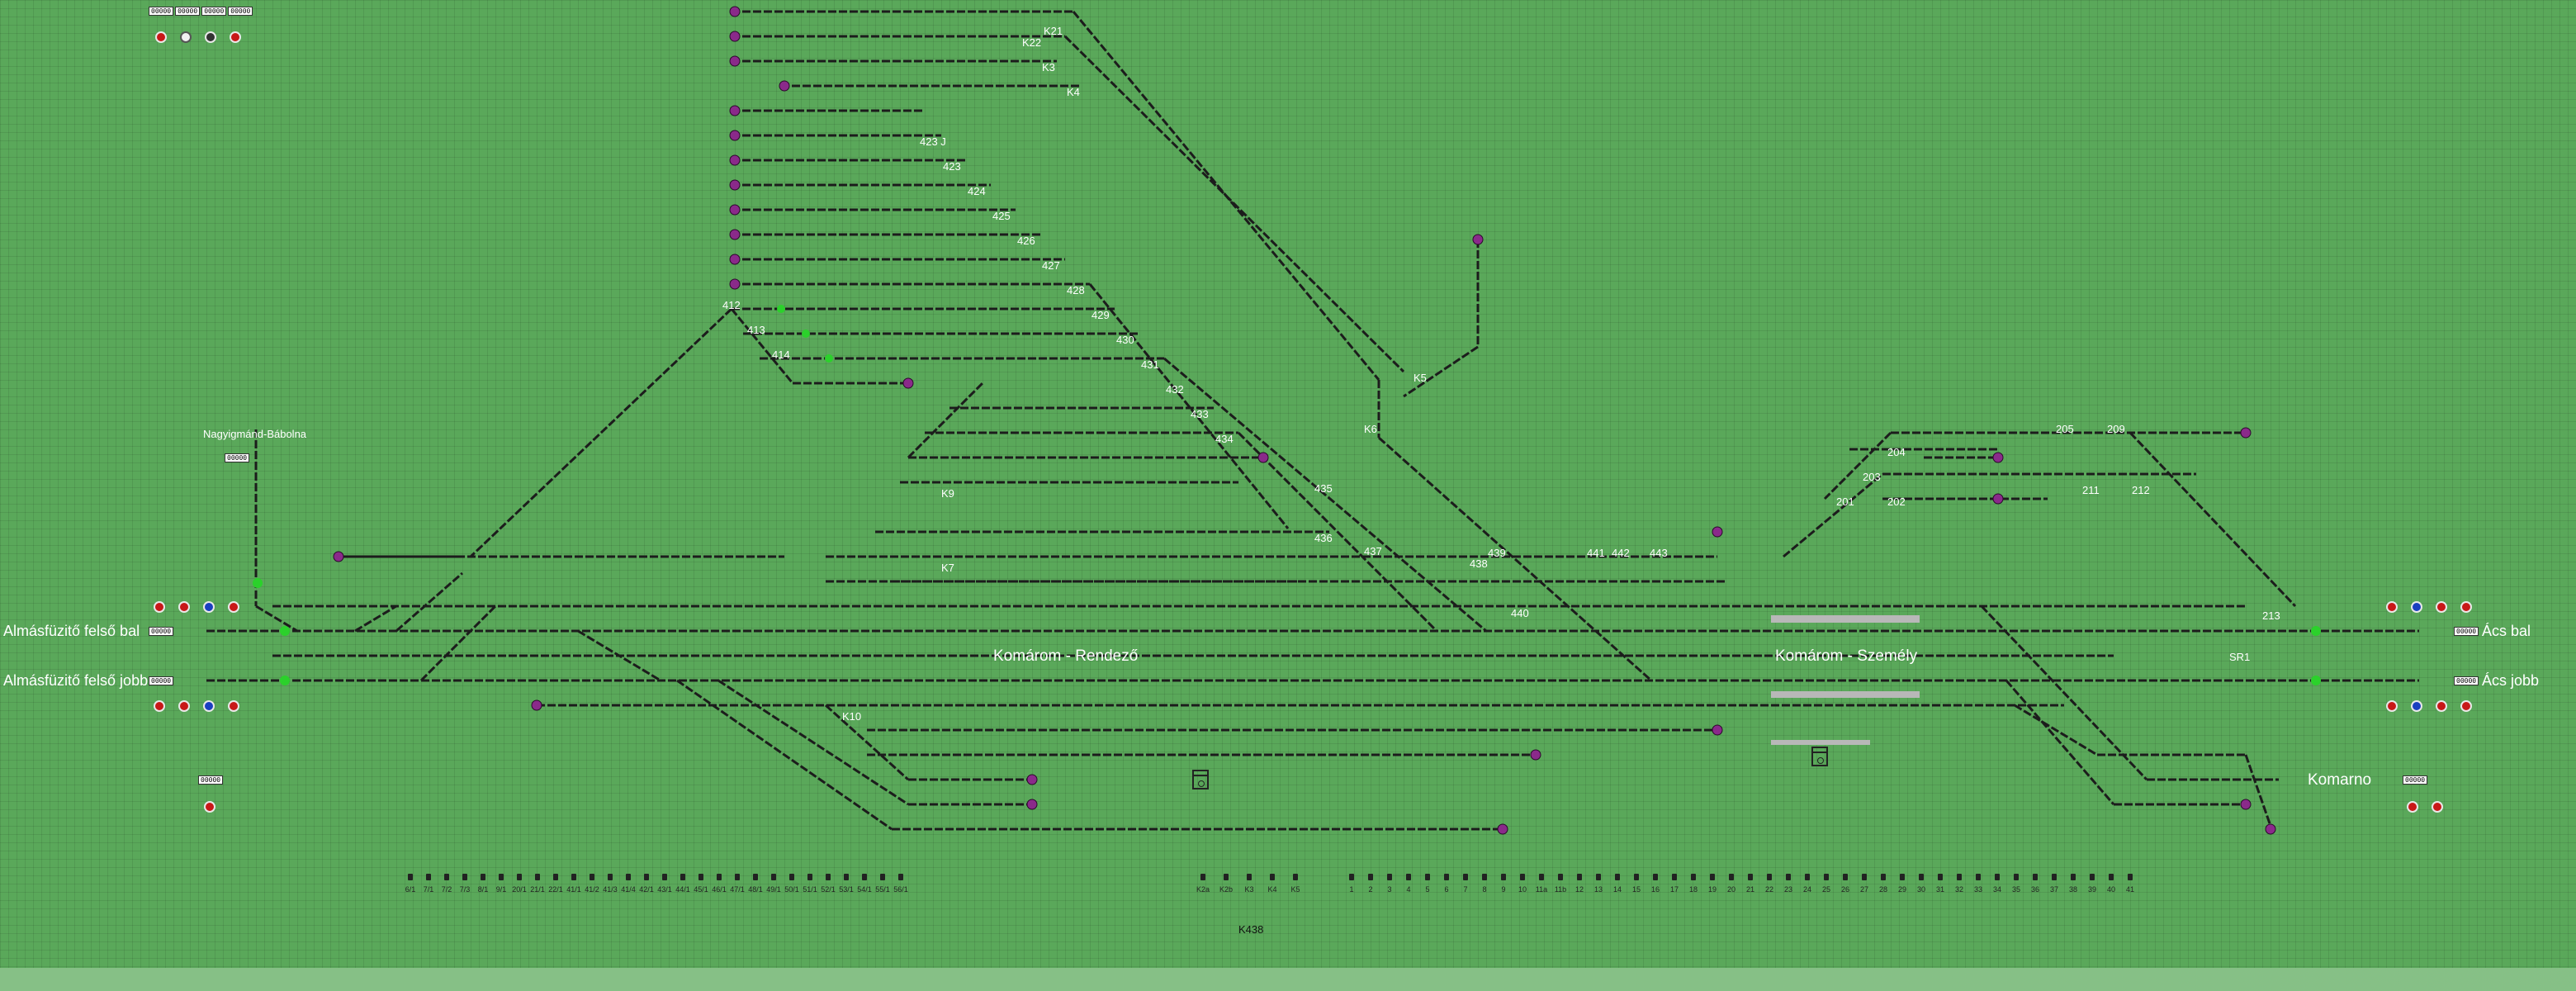  Describe the element at coordinates (1731, 884) in the screenshot. I see `route-button: 20` at that location.